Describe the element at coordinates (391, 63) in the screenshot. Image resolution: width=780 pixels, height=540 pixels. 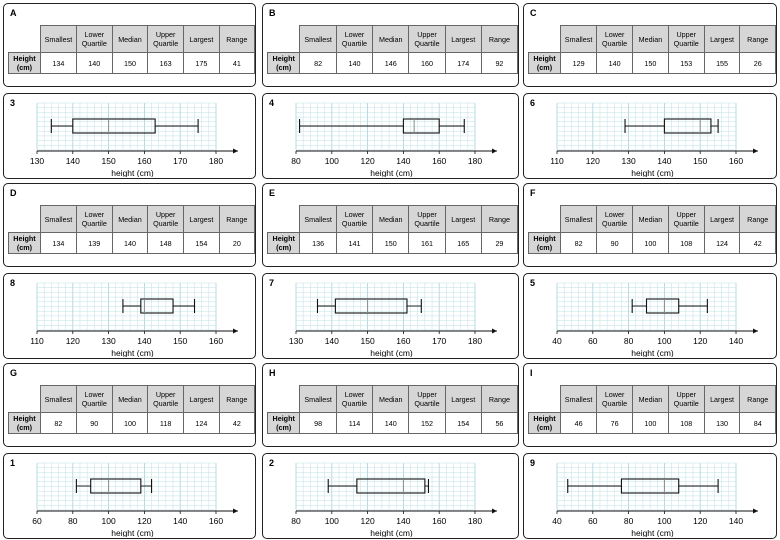
I see `table-cell: 146` at that location.